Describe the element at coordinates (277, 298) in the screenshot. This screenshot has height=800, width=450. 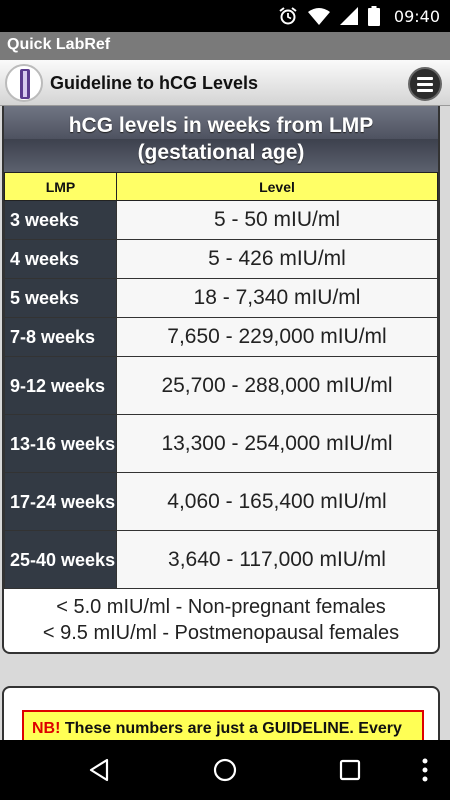
I see `row-level: 18 - 7,340 mIU/ml` at that location.